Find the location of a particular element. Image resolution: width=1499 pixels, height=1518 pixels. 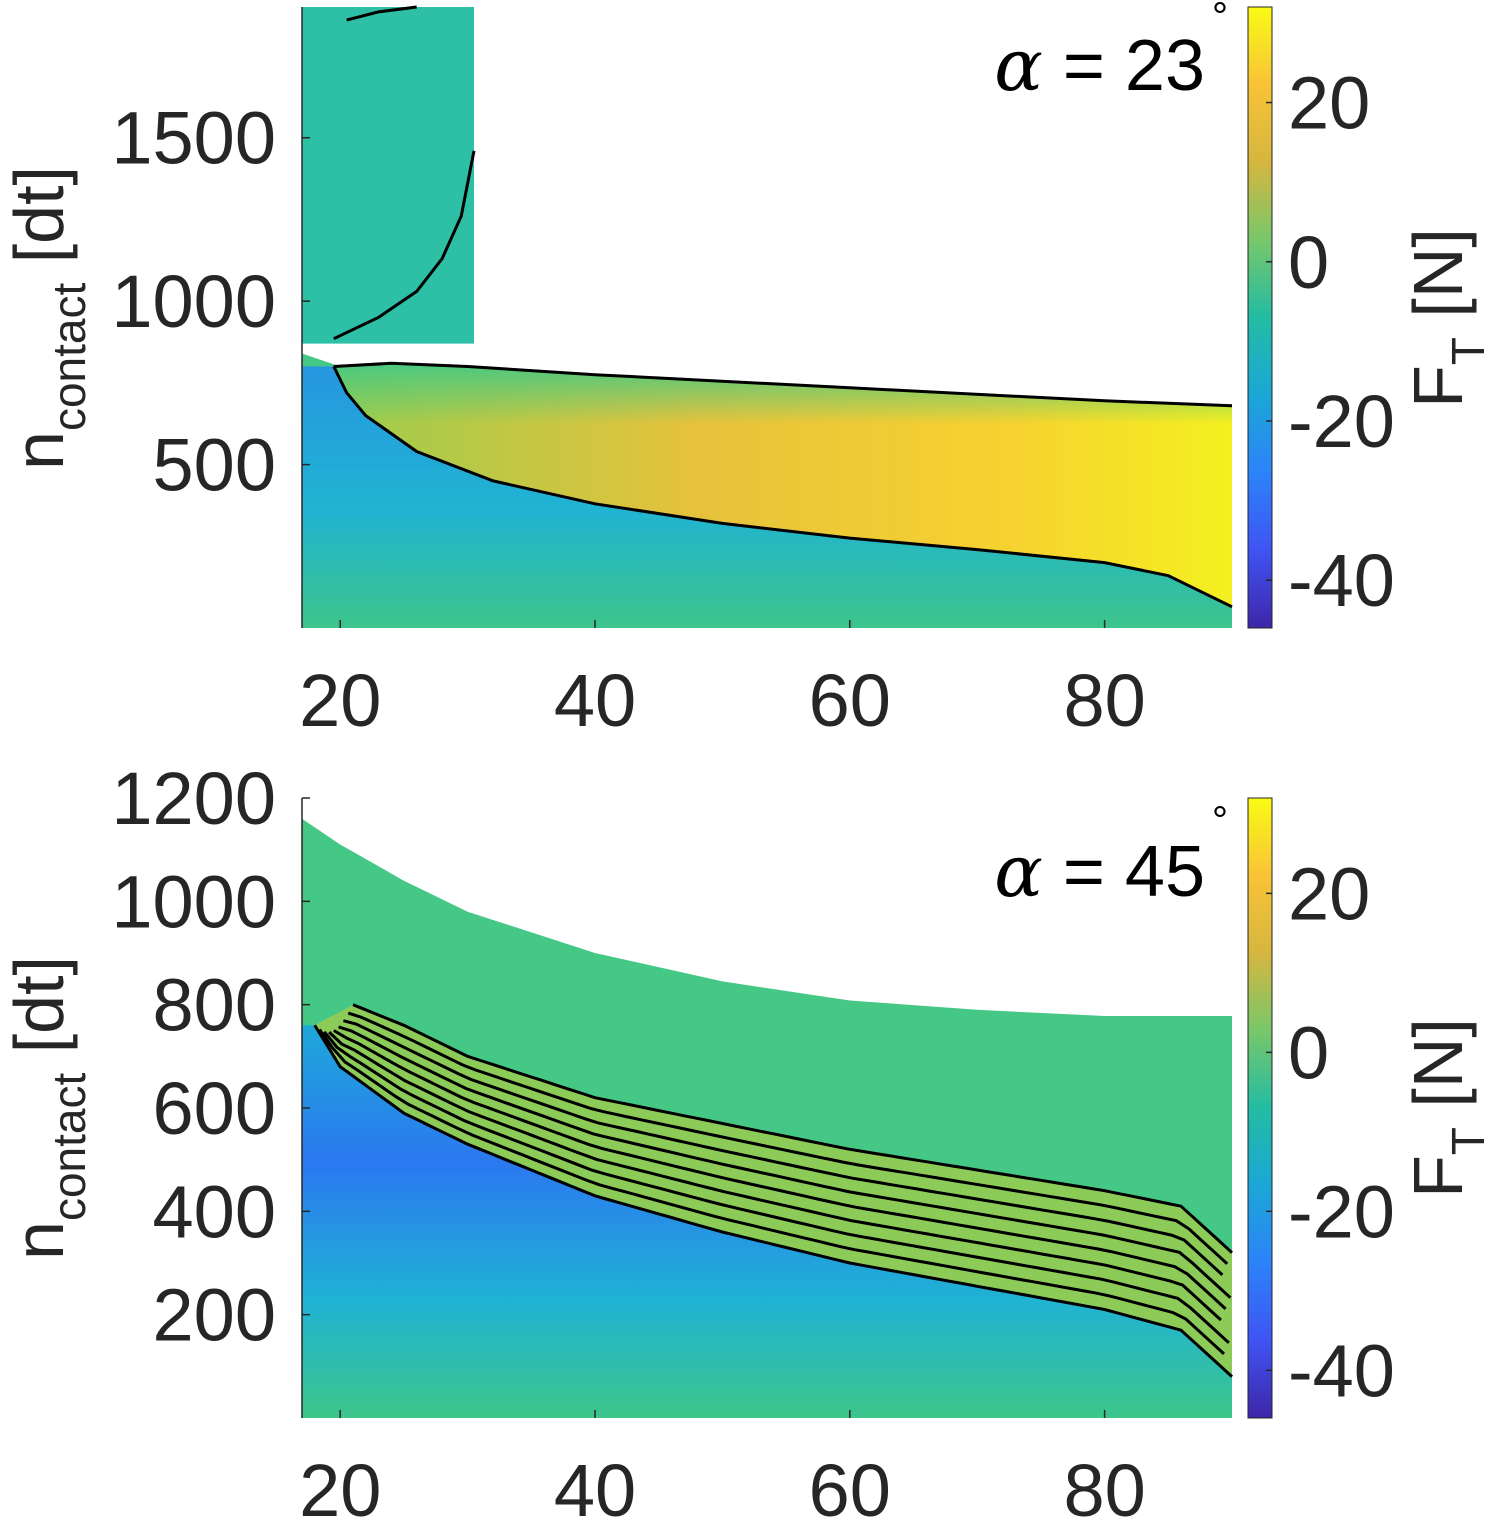

y-tick-label: 200 is located at coordinates (214, 1315).